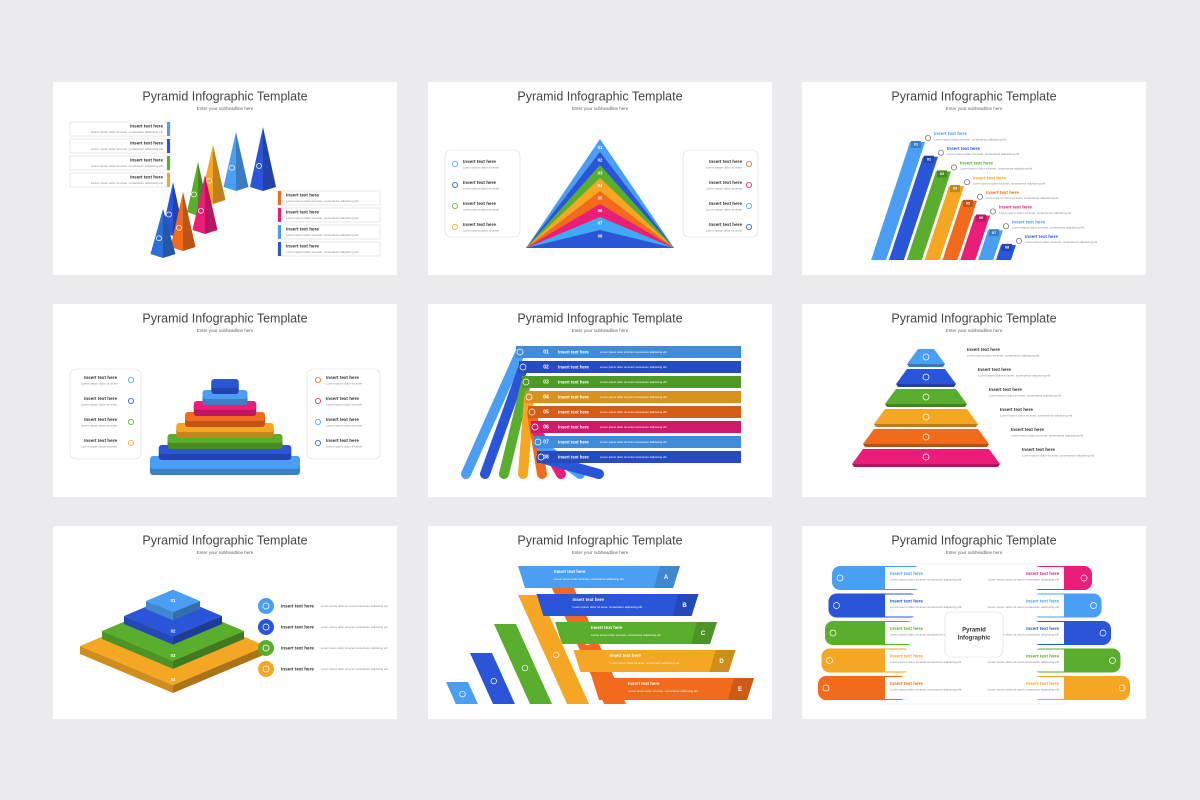  What do you see at coordinates (741, 689) in the screenshot?
I see `letter-cap` at bounding box center [741, 689].